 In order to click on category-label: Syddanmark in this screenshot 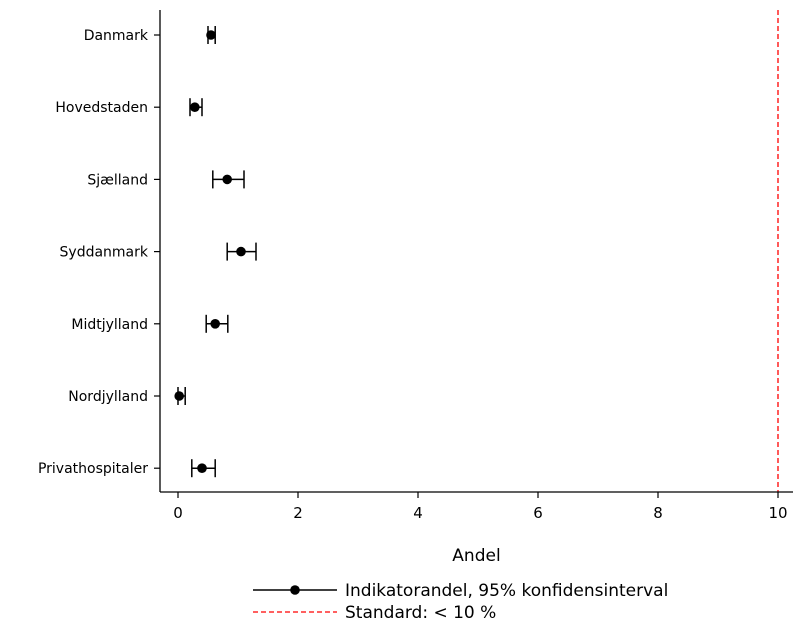, I will do `click(104, 253)`.